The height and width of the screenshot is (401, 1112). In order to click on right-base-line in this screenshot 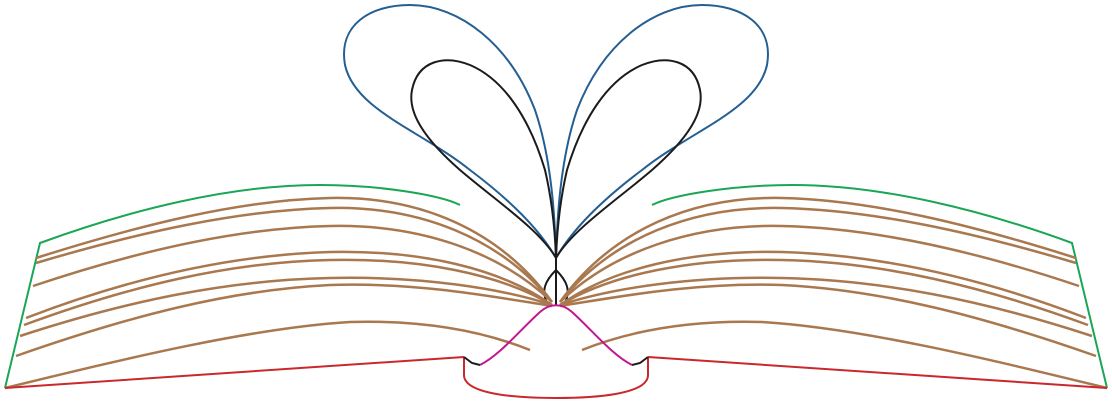, I will do `click(877, 372)`.